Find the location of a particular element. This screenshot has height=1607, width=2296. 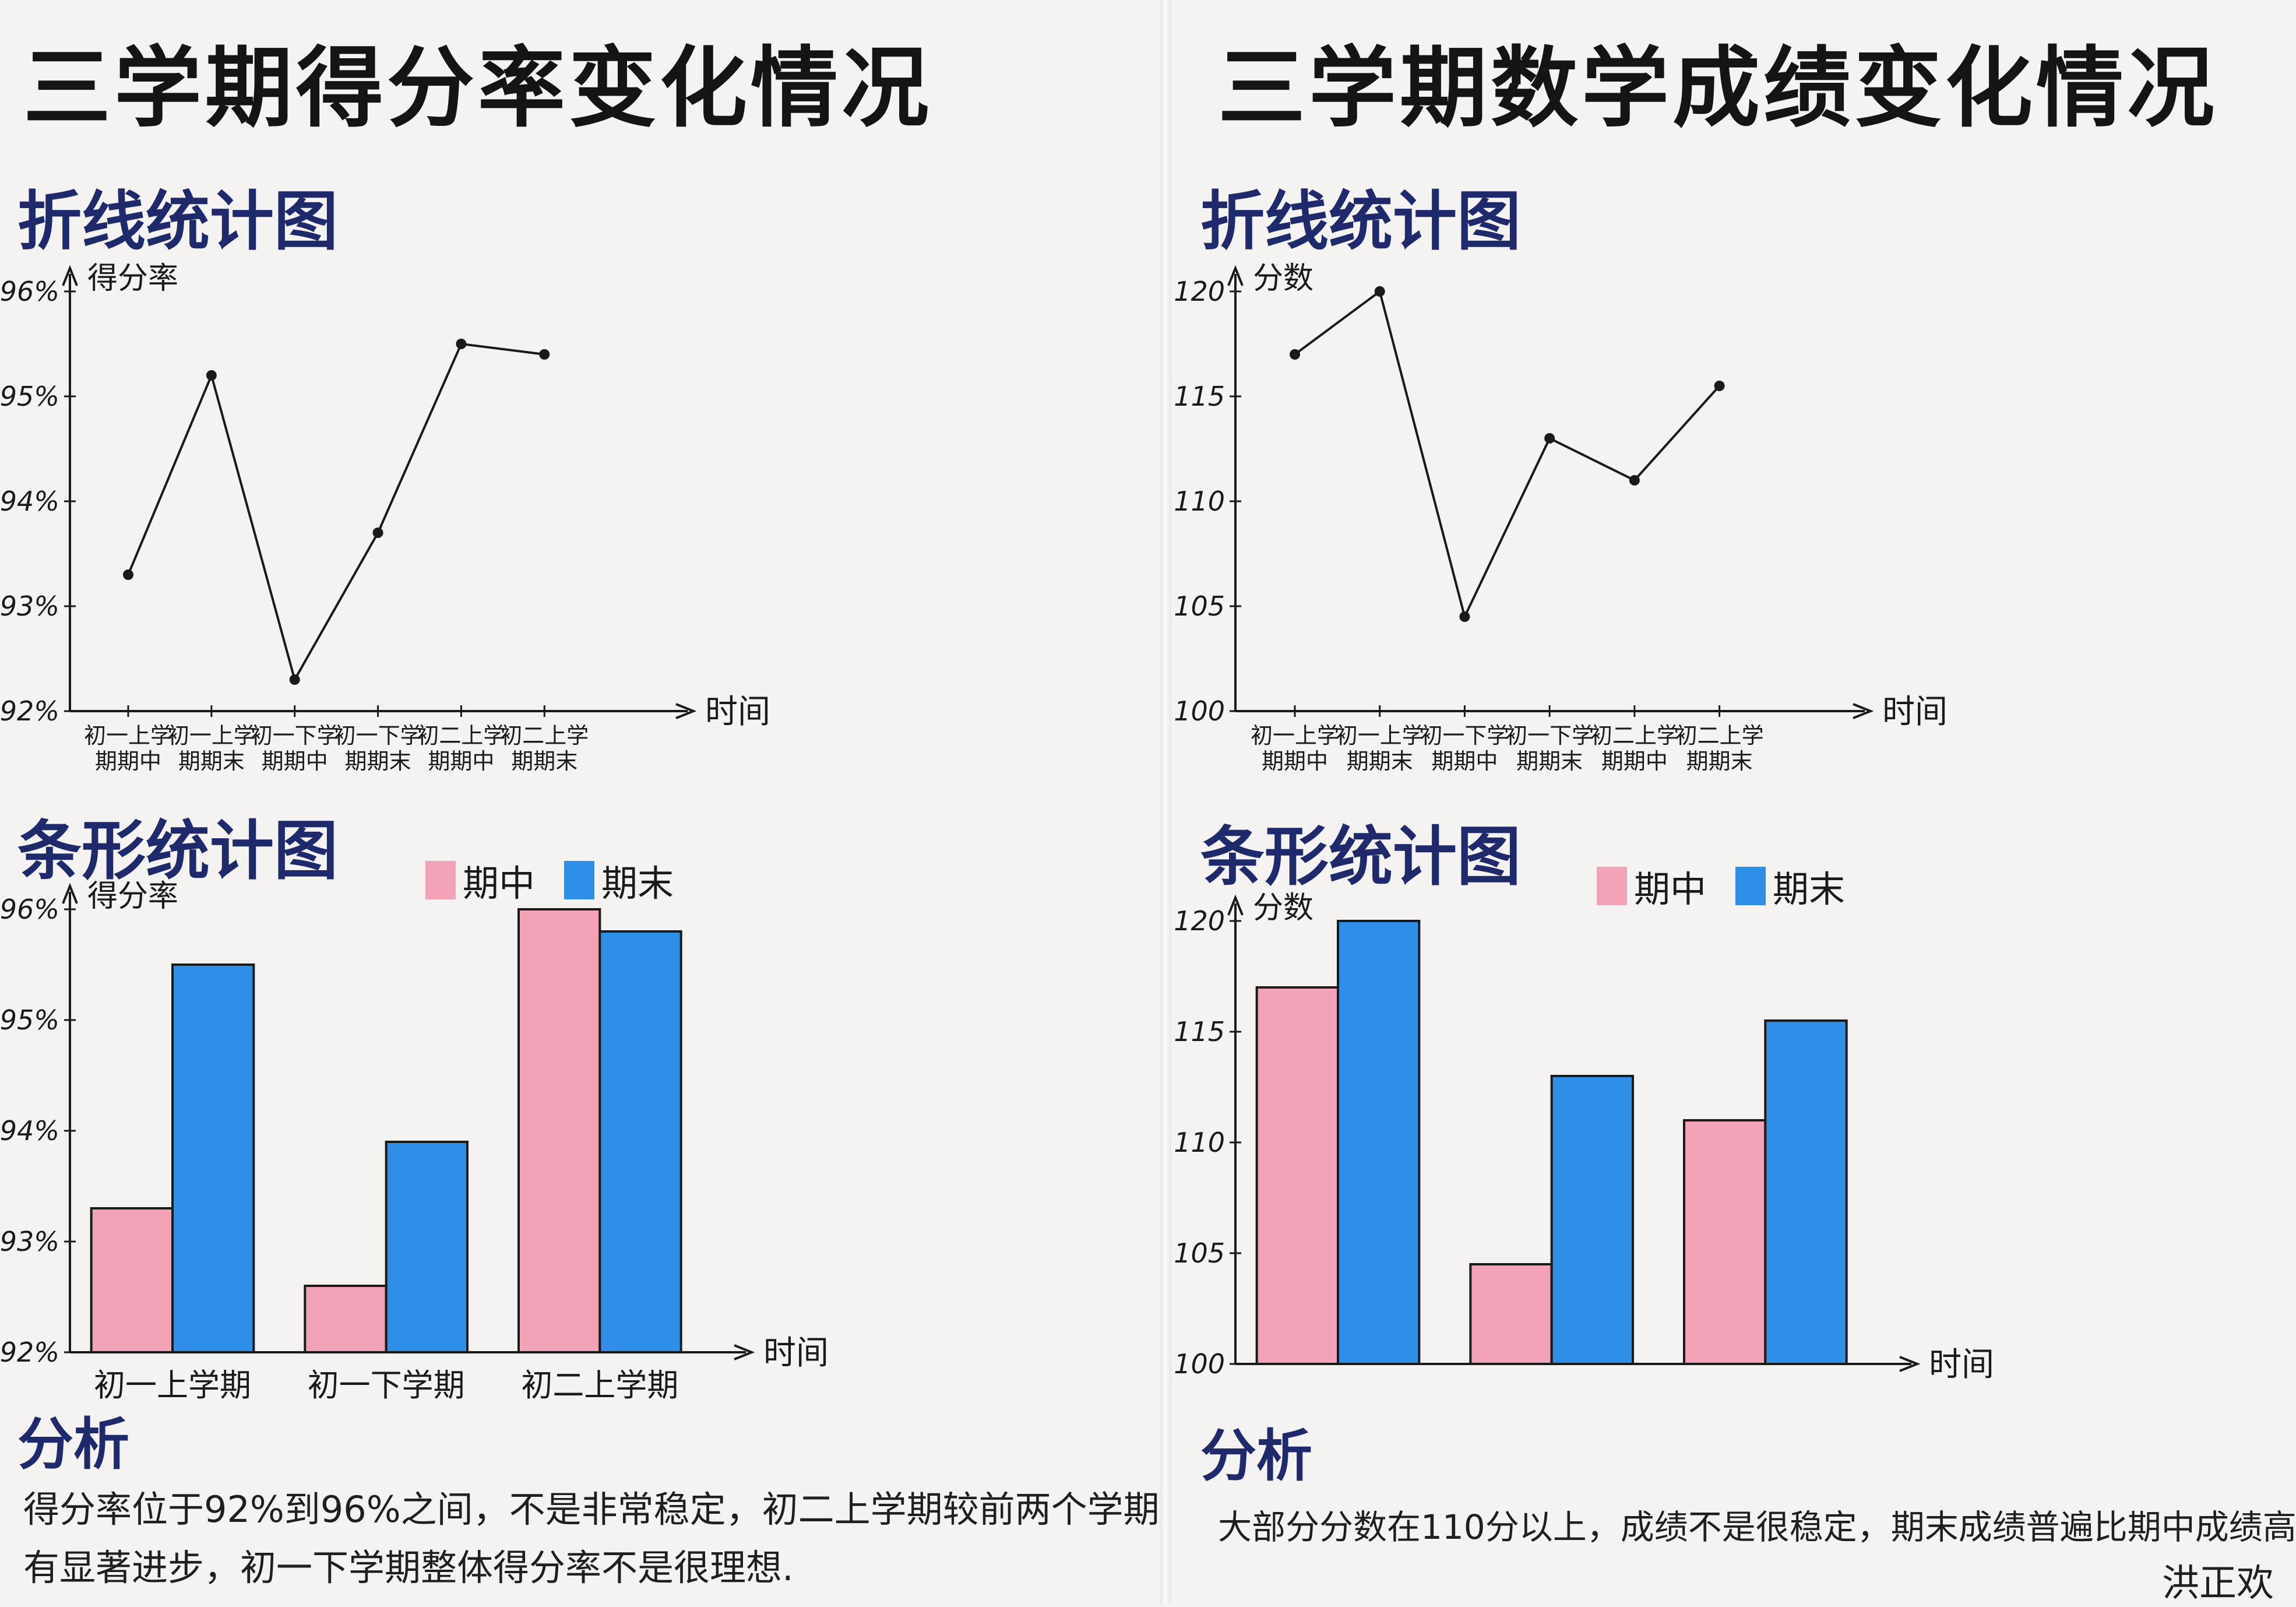

left-analysis-line-2: 有显著进步，初一下学期整体得分率不是很理想. is located at coordinates (408, 1567).